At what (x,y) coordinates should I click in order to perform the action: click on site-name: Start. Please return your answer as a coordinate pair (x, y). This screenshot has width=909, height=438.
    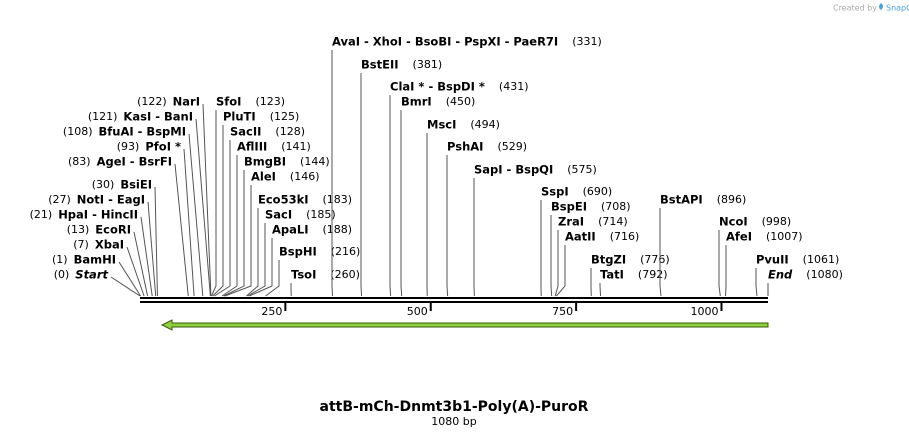
    Looking at the image, I should click on (91, 275).